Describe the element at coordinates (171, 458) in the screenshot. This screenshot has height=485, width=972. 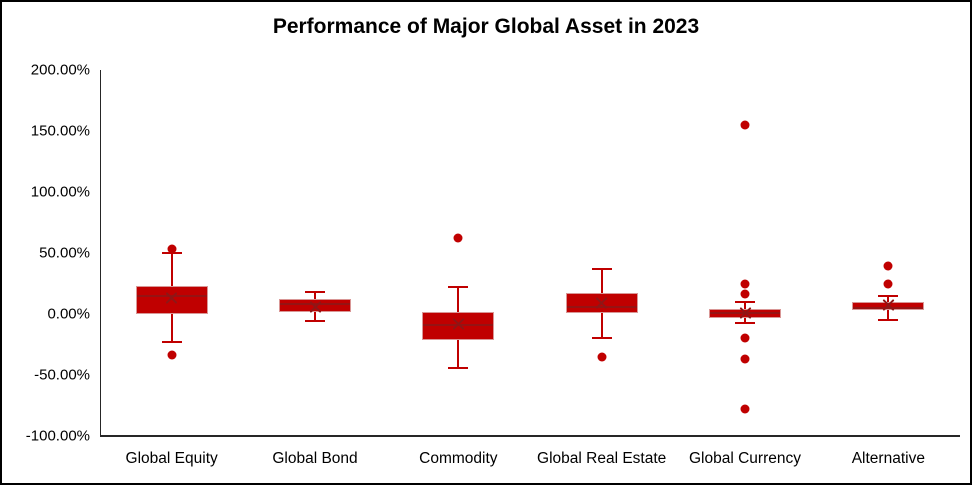
I see `x-axis-category-label: Global Equity` at that location.